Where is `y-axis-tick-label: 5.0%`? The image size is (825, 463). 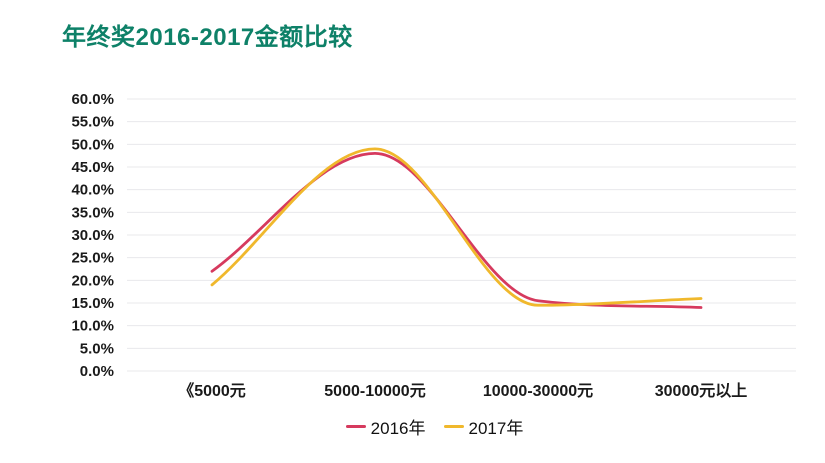
y-axis-tick-label: 5.0% is located at coordinates (97, 348).